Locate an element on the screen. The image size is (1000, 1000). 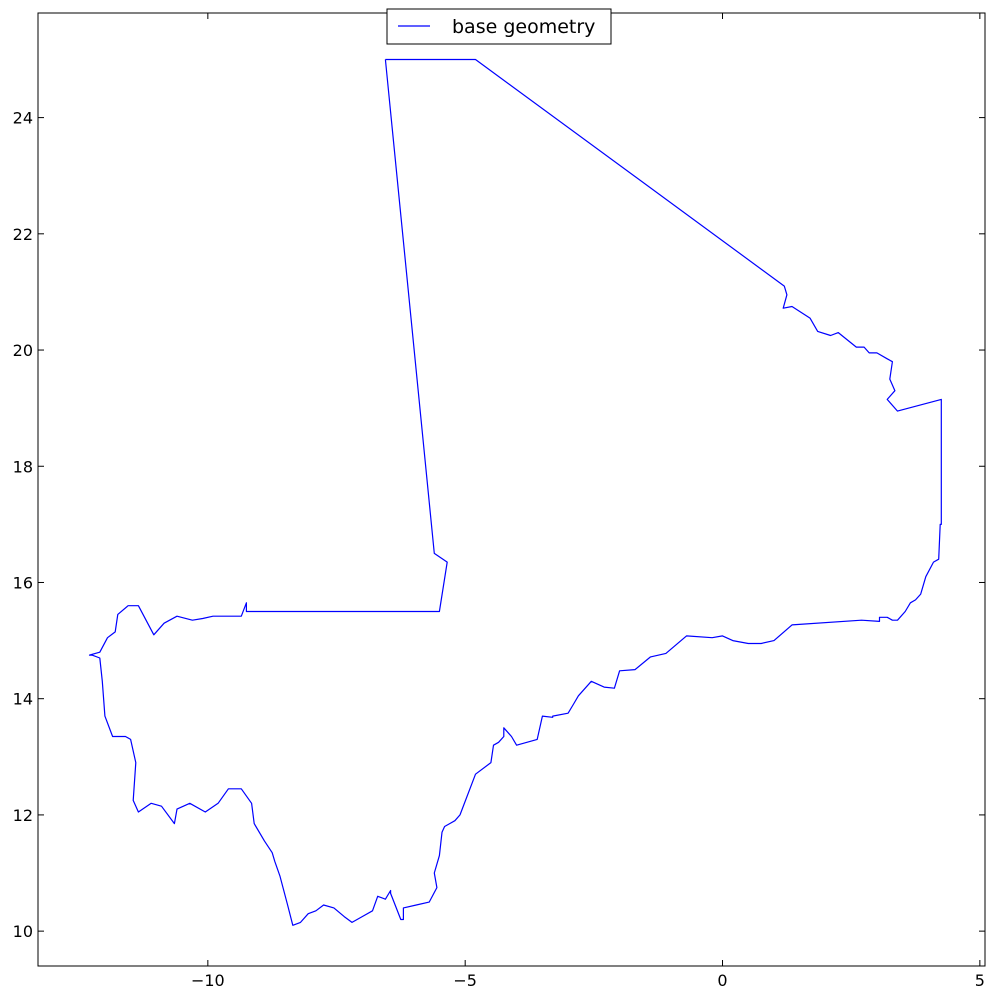
y-tick-label: 12 is located at coordinates (23, 815).